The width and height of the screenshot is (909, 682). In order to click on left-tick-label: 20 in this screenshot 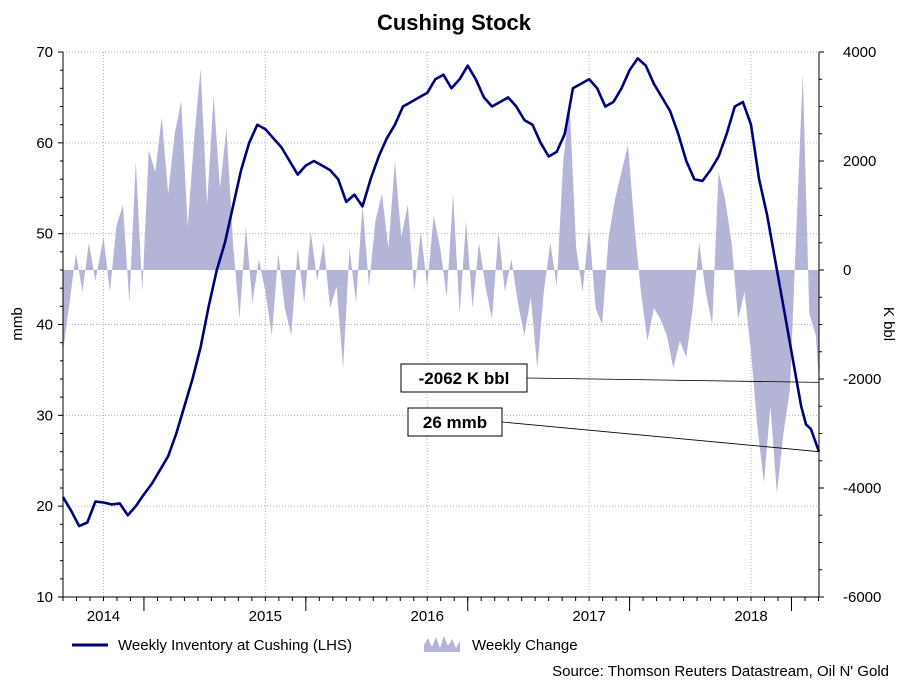, I will do `click(44, 506)`.